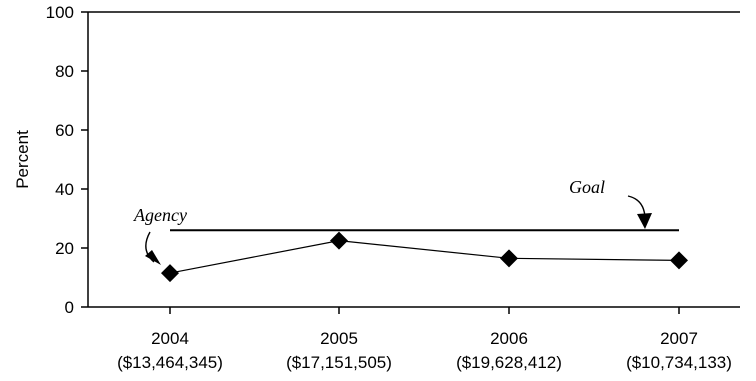 The width and height of the screenshot is (756, 381). I want to click on y-tick-label: 0, so click(69, 307).